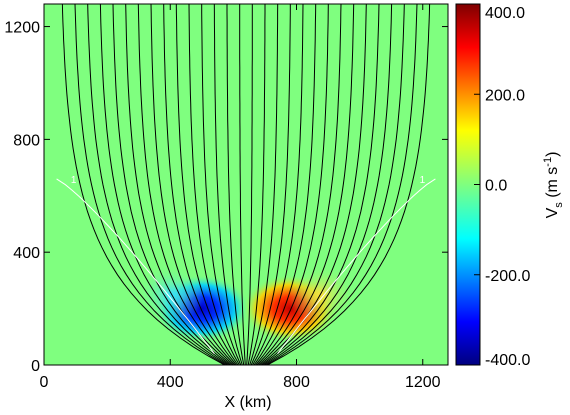 This screenshot has width=570, height=415. I want to click on colorbar-tick-label-4: -400.0, so click(507, 360).